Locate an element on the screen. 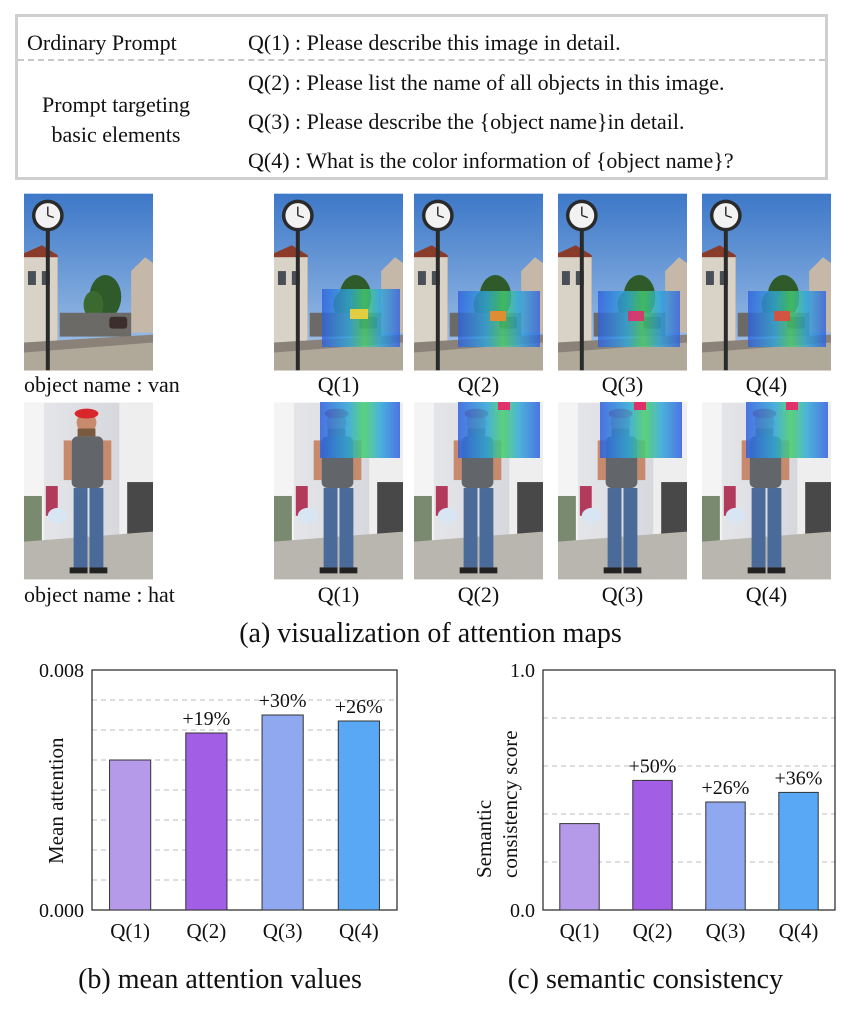  y-tick-label: 0.000 is located at coordinates (61, 911).